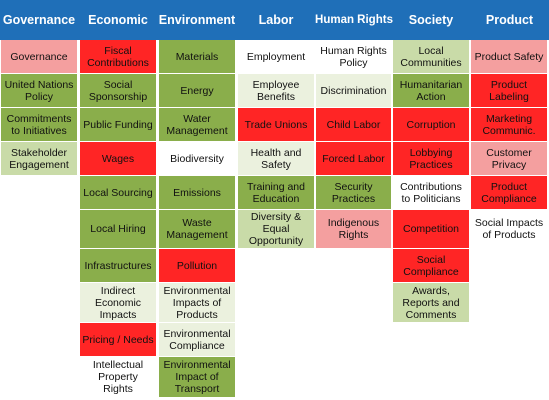  Describe the element at coordinates (353, 229) in the screenshot. I see `matrix-cell: Indigenous Rights` at that location.